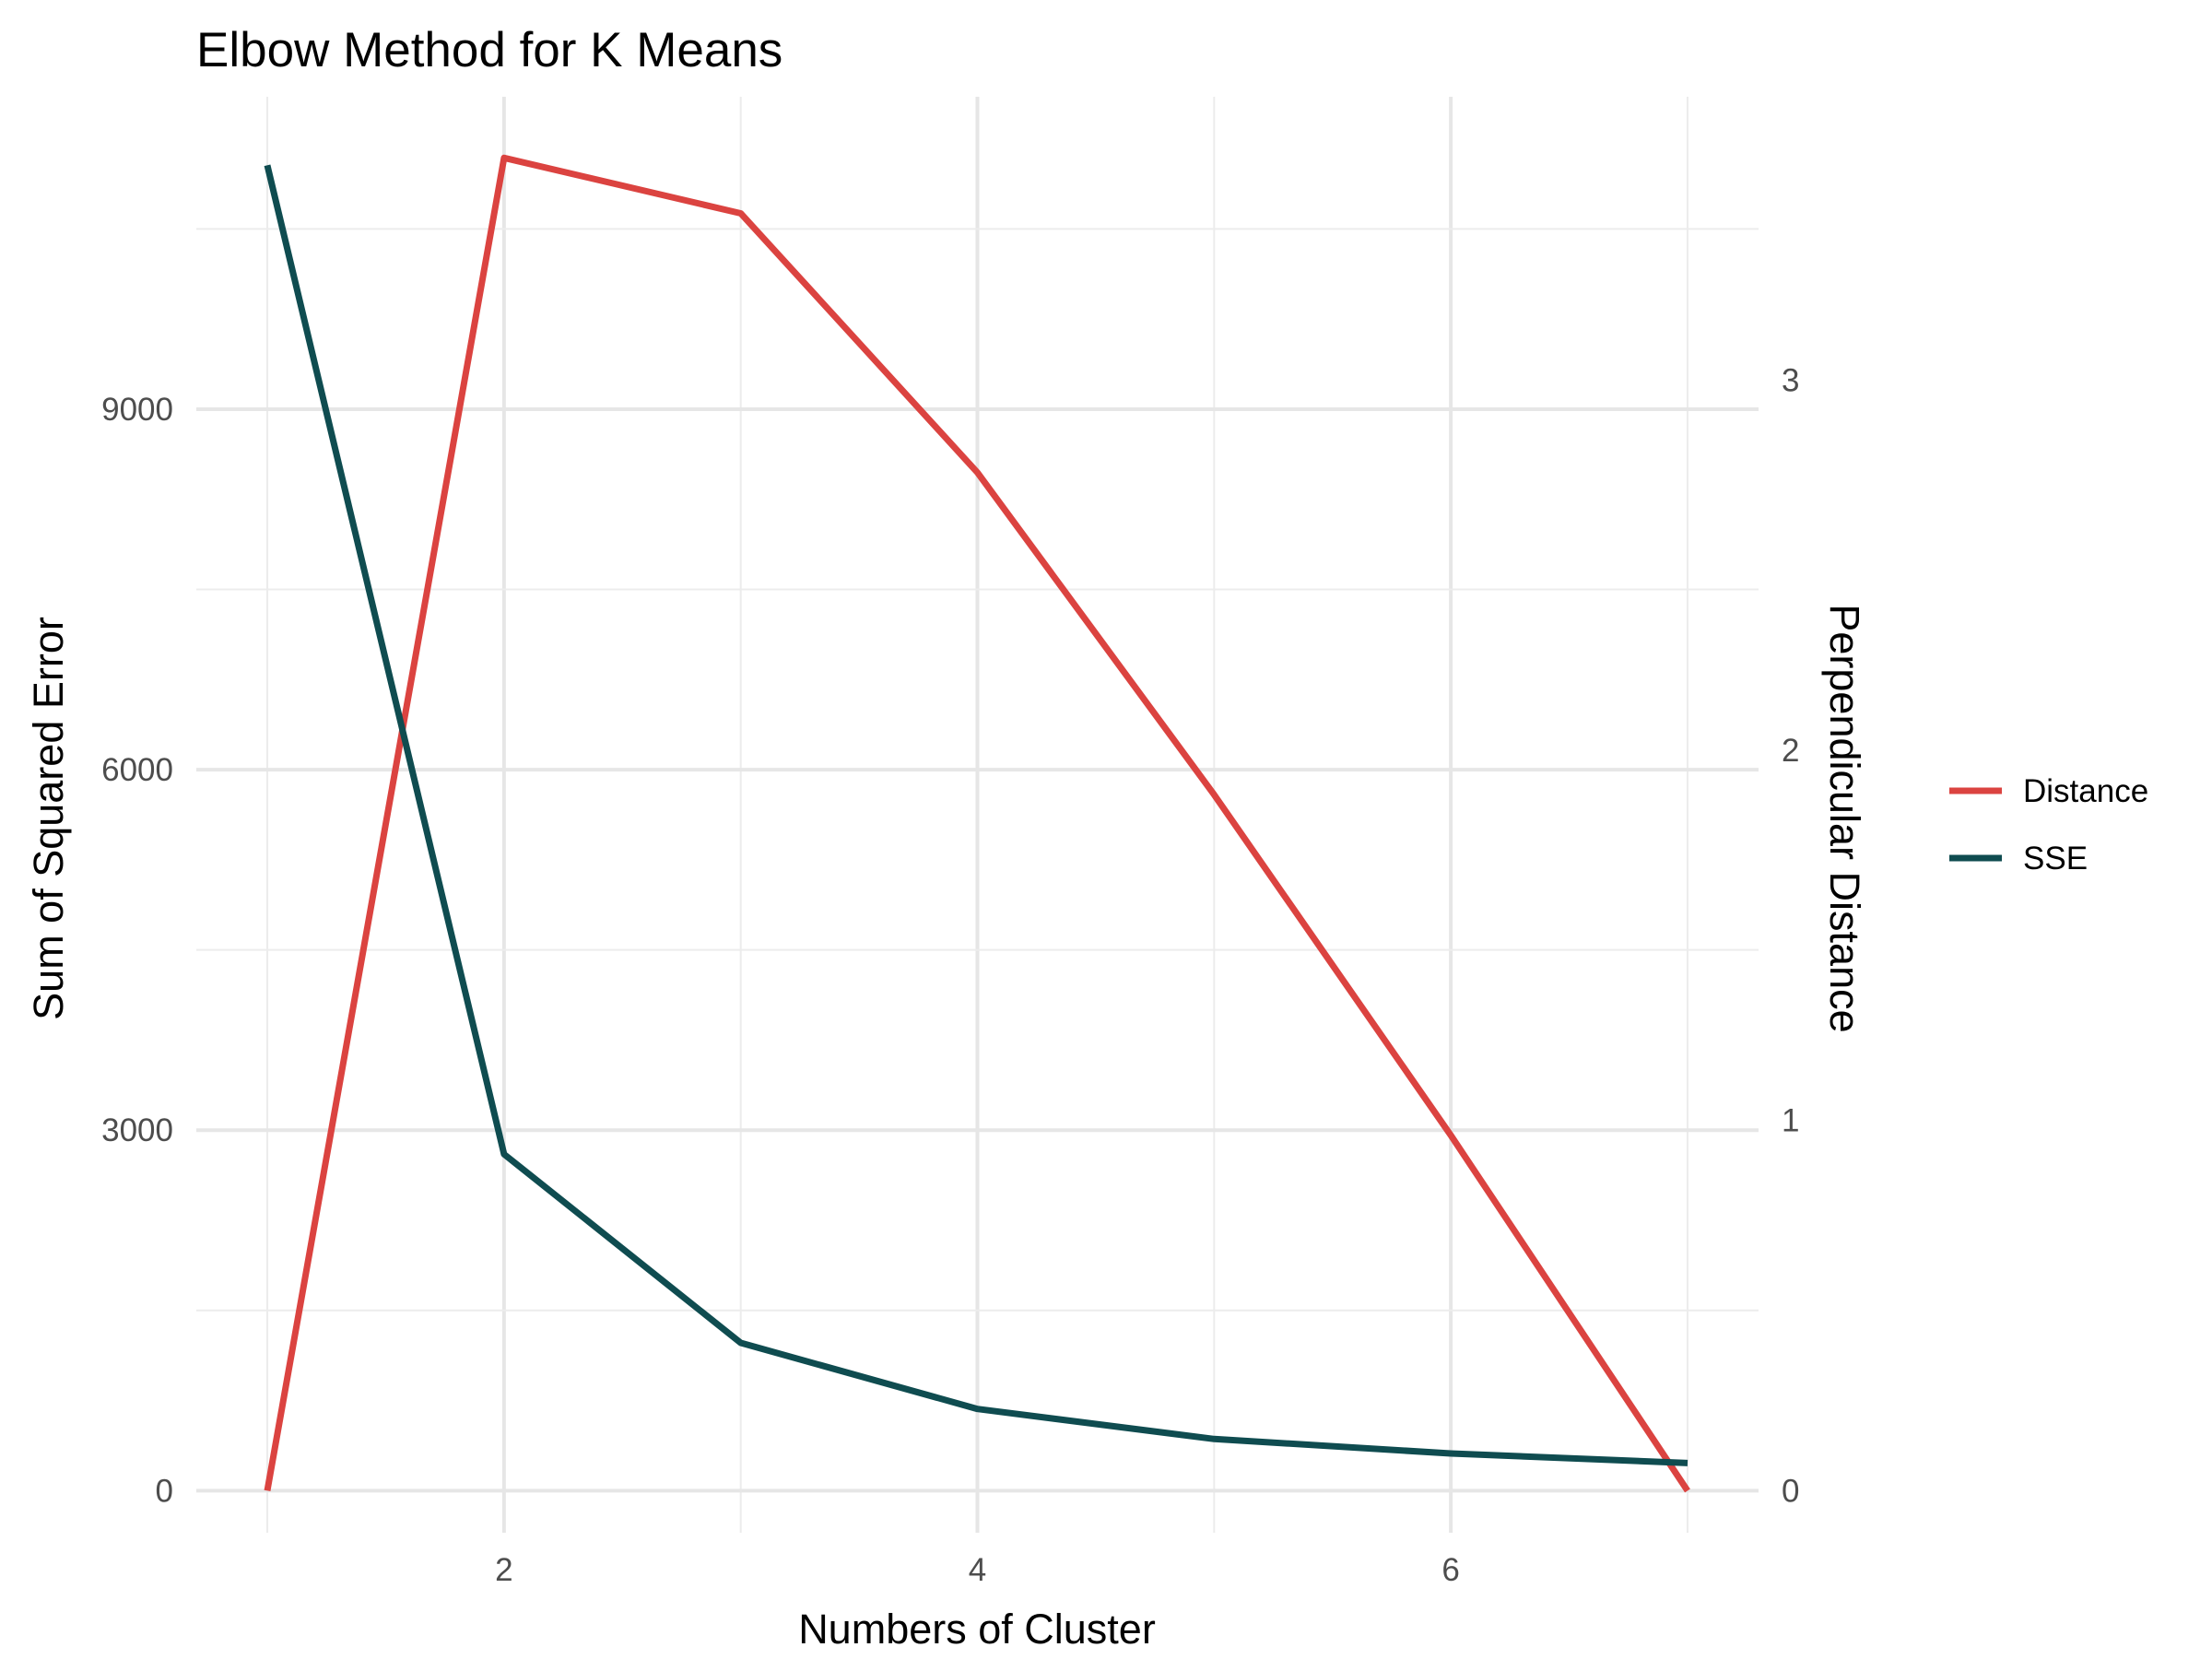 The height and width of the screenshot is (1659, 2212). What do you see at coordinates (1450, 1570) in the screenshot?
I see `x-tick-label: 6` at bounding box center [1450, 1570].